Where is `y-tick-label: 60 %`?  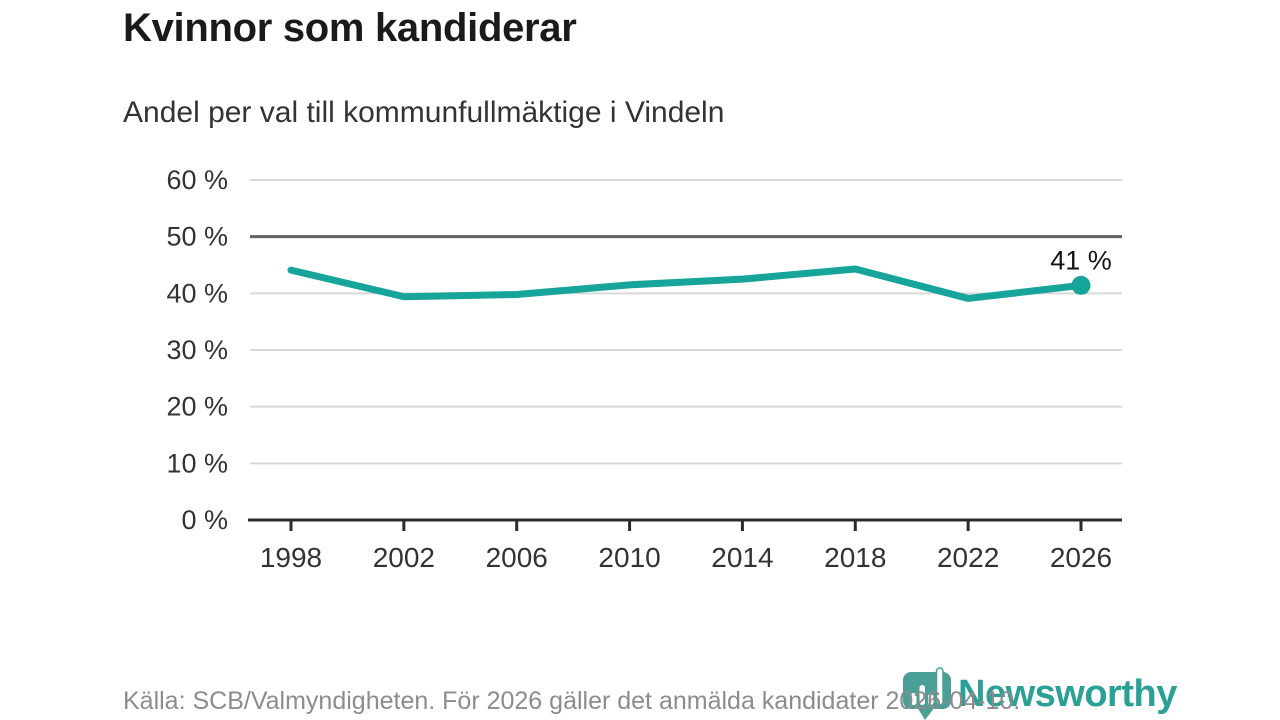
y-tick-label: 60 % is located at coordinates (197, 180).